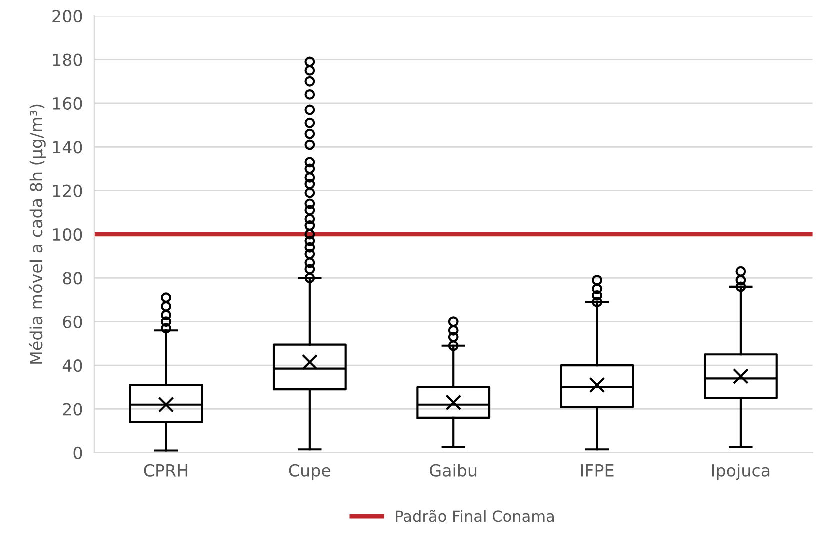  Describe the element at coordinates (310, 472) in the screenshot. I see `x-tick-label: Cupe` at that location.